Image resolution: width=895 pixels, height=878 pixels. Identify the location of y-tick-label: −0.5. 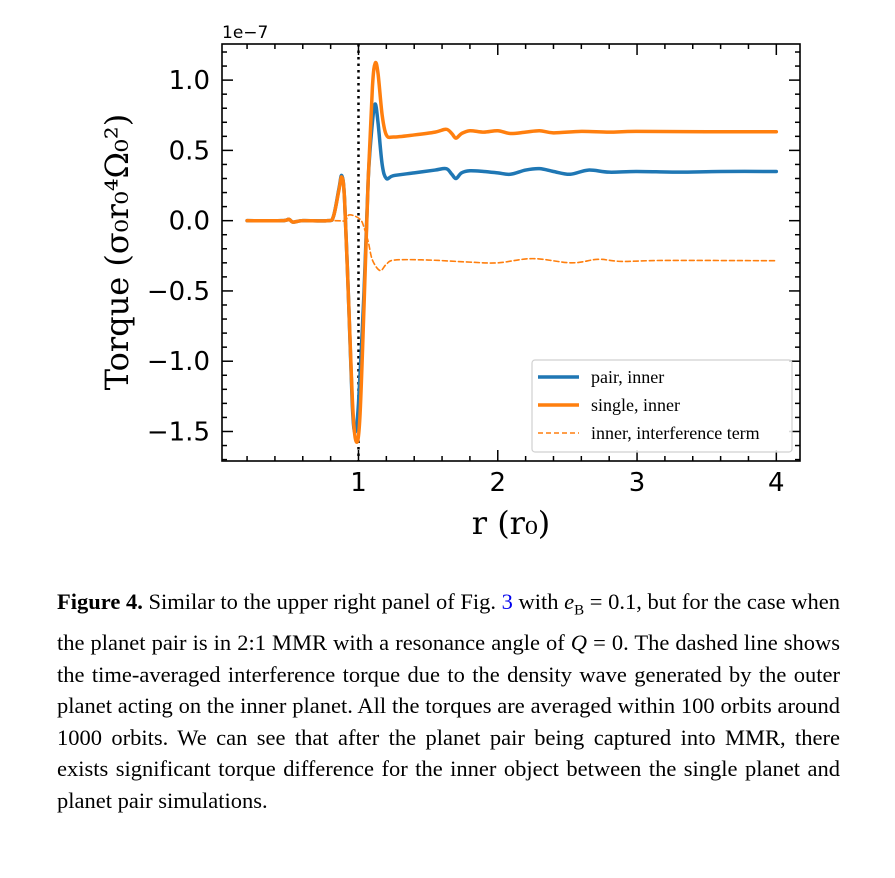
(178, 292).